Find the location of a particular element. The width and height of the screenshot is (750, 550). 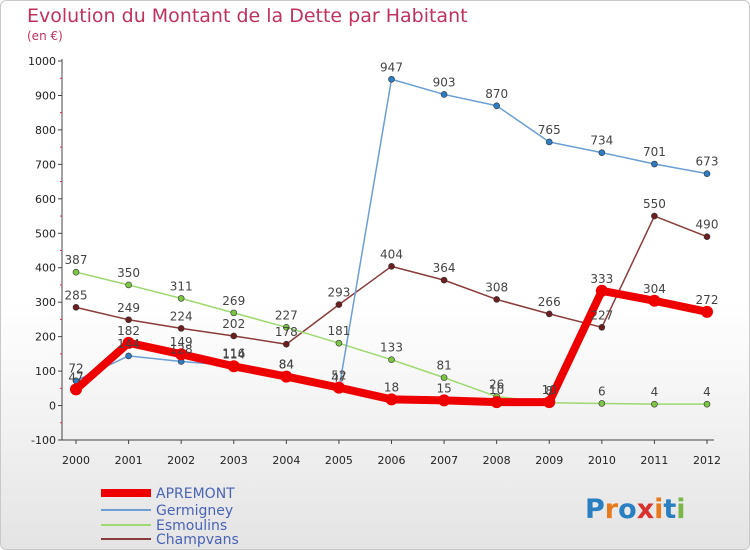

data-label: 266 is located at coordinates (549, 302).